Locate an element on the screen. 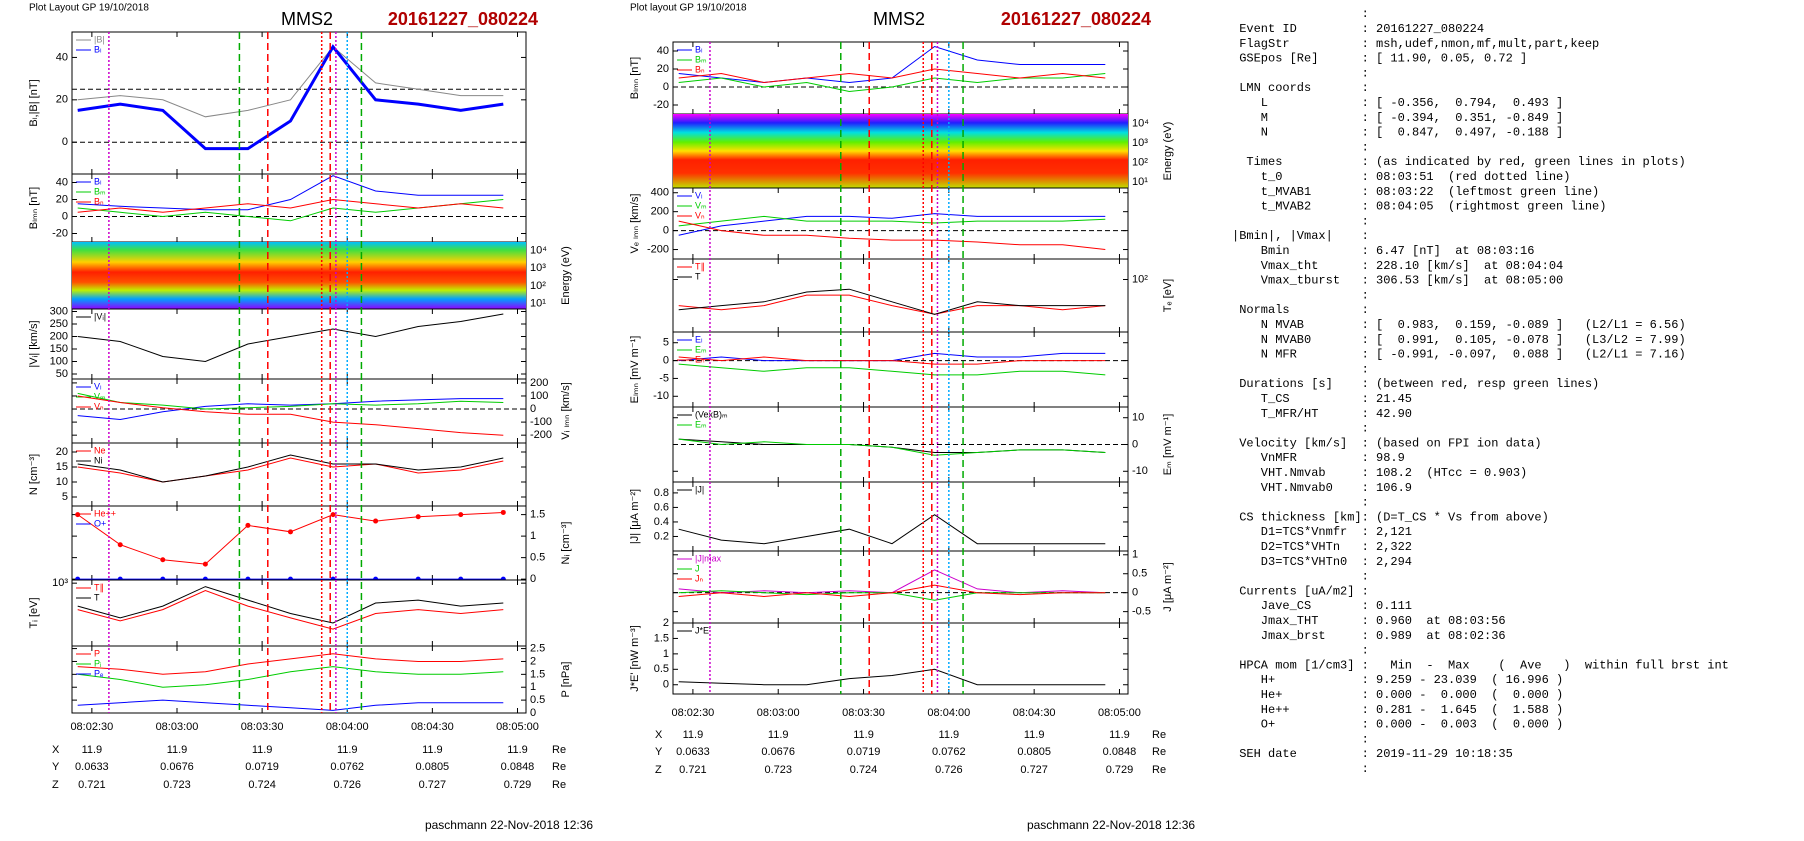  y-axis-label: Vᵢ ₗₘₙ [km/s] is located at coordinates (566, 411).